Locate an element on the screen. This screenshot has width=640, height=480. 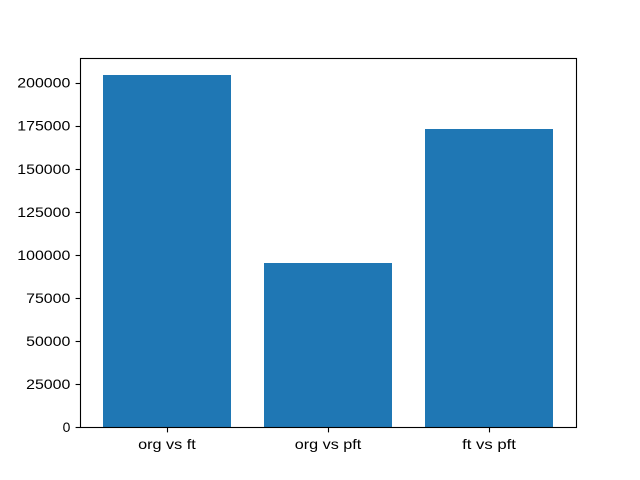
svg-text: ft vs pft is located at coordinates (489, 444).